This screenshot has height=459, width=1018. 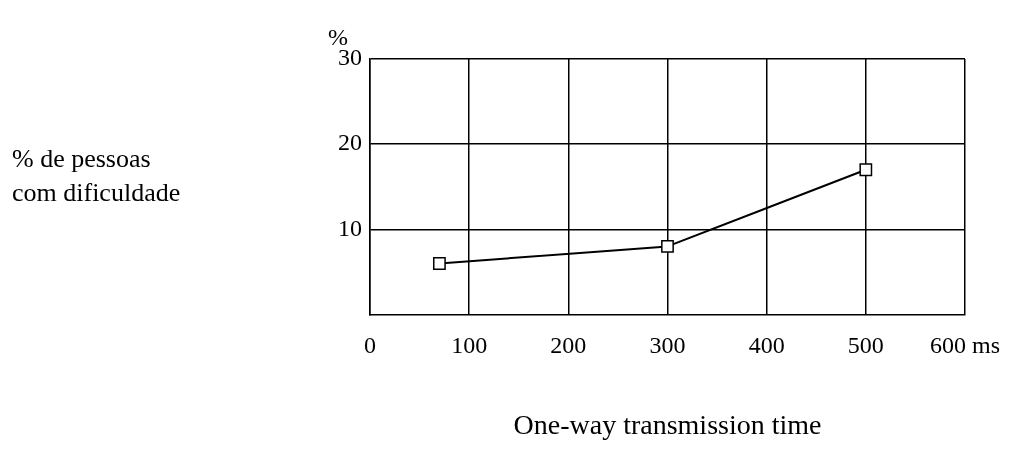 What do you see at coordinates (667, 345) in the screenshot?
I see `x-tick-label: 300` at bounding box center [667, 345].